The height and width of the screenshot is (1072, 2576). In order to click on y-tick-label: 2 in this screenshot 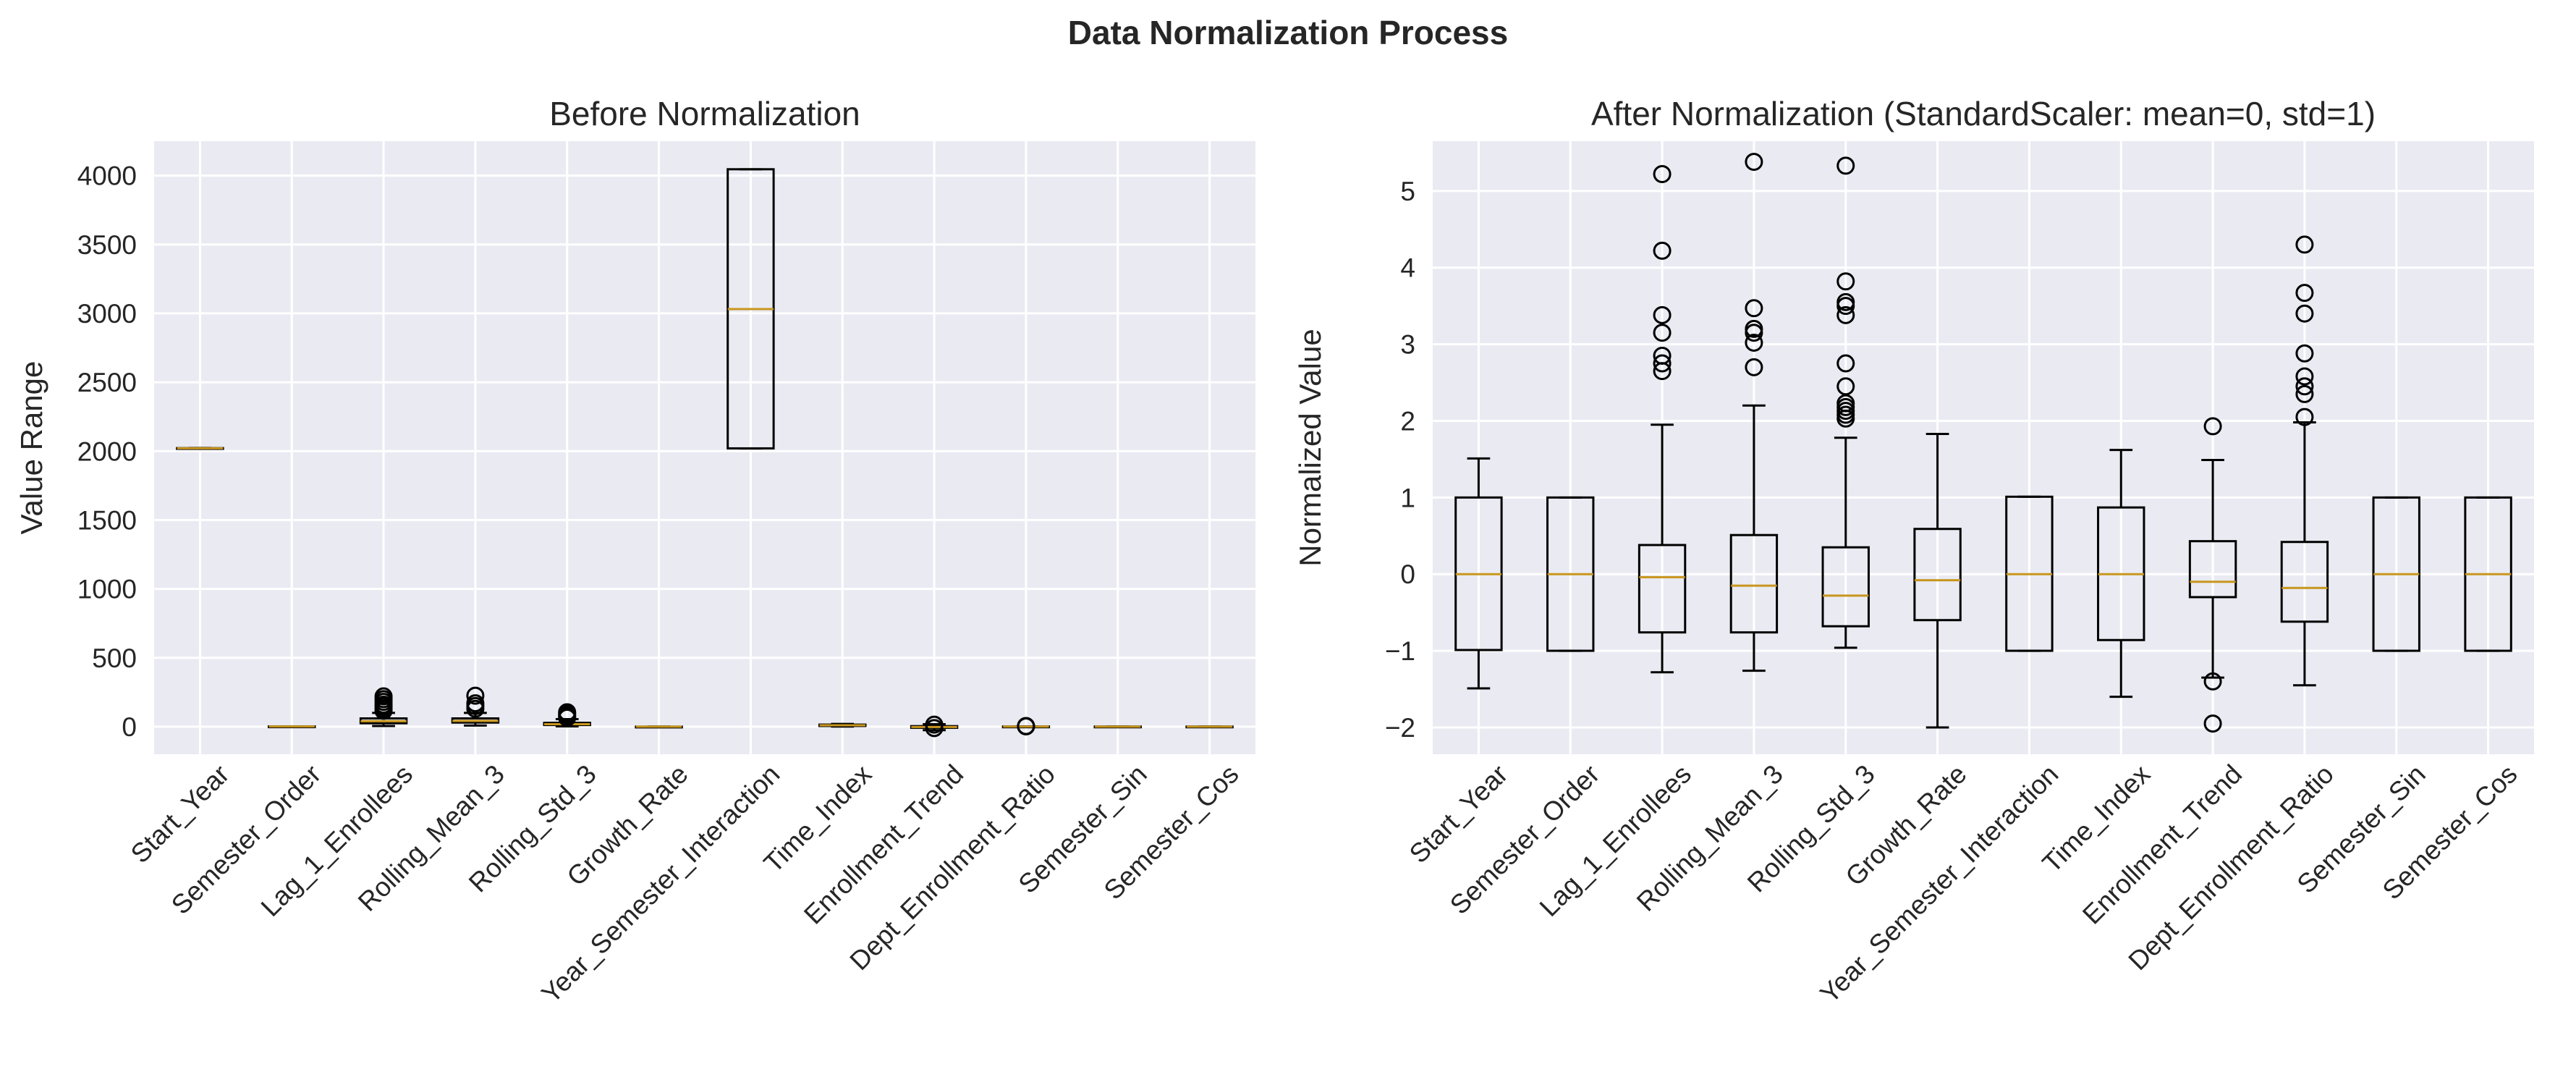, I will do `click(1407, 421)`.